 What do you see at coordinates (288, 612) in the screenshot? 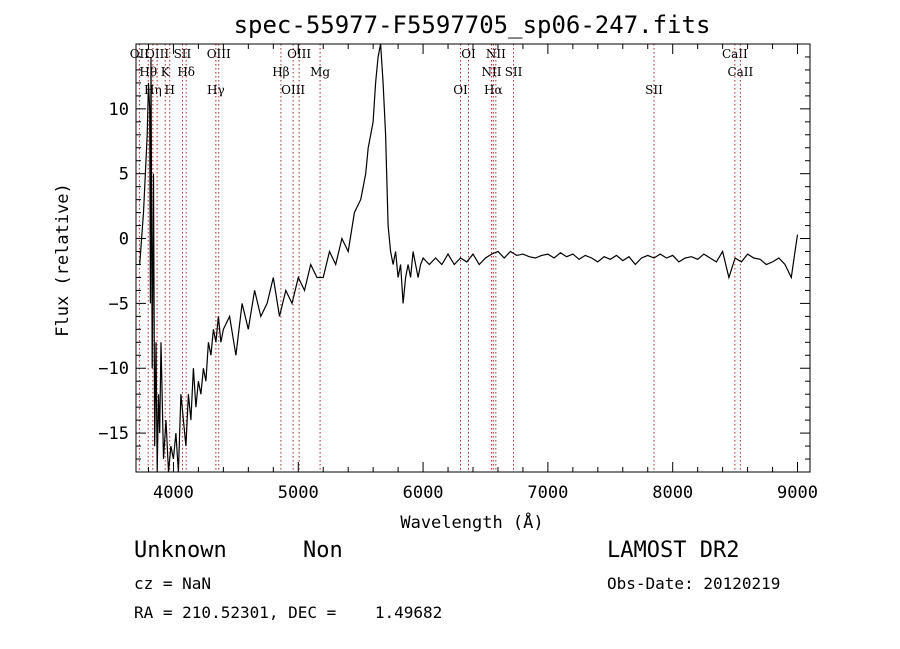
I see `ra-dec-coordinates: RA = 210.52301, DEC = 1.49682` at bounding box center [288, 612].